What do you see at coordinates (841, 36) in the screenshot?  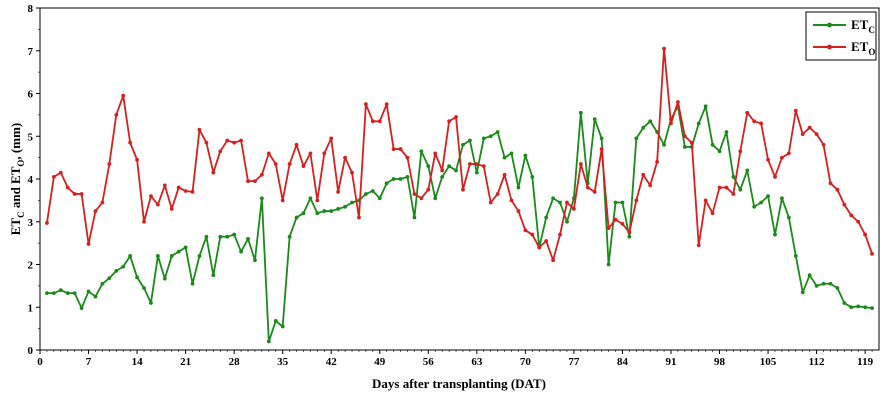 I see `legend-box` at bounding box center [841, 36].